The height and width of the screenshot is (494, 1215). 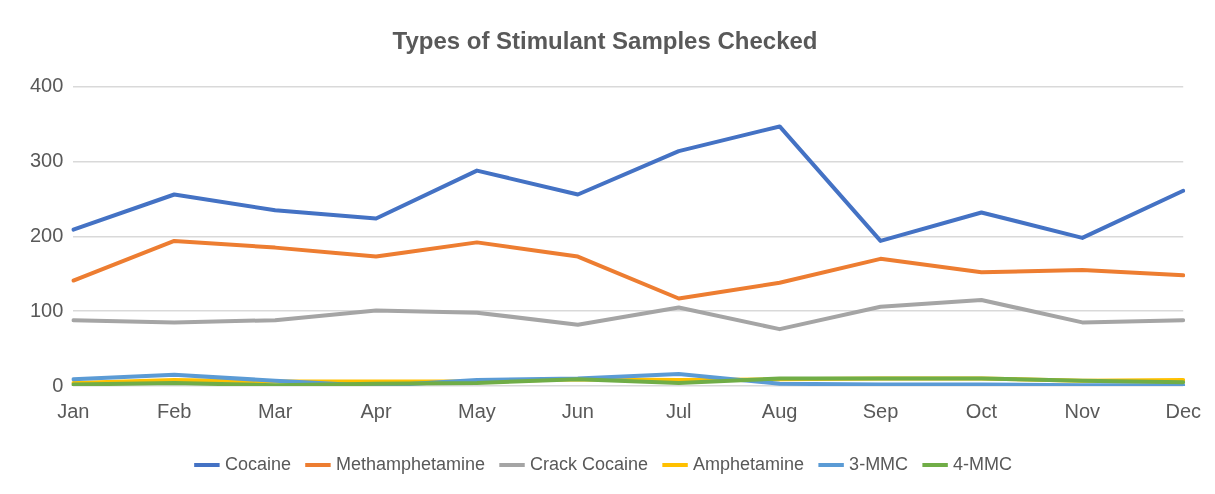 I want to click on x-tick-label: Aug, so click(x=779, y=410).